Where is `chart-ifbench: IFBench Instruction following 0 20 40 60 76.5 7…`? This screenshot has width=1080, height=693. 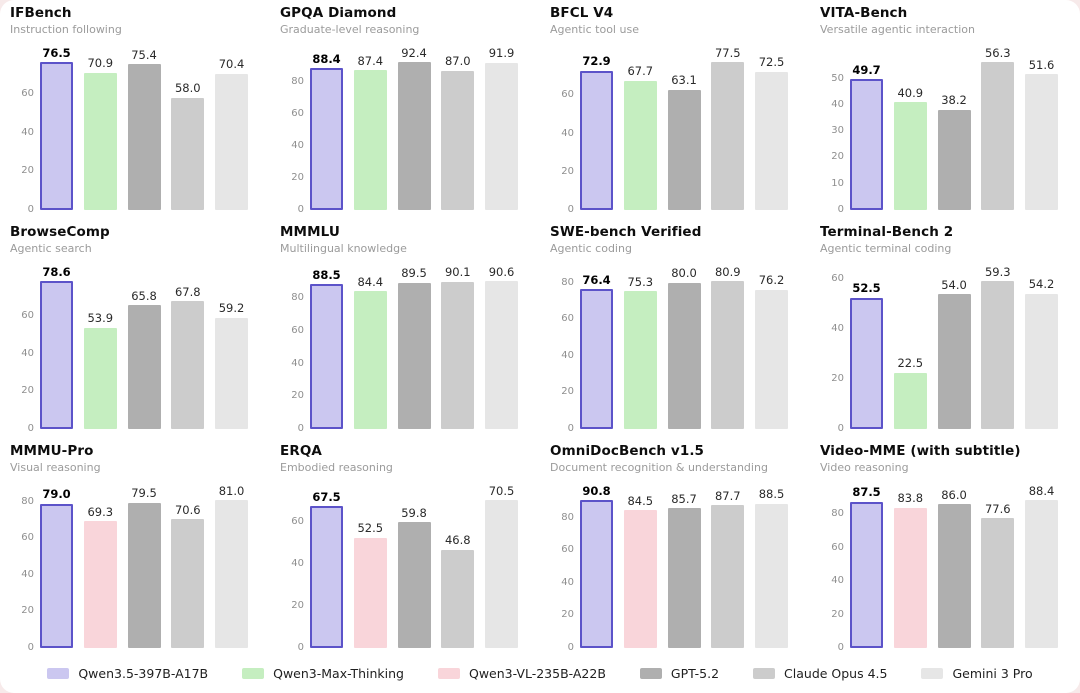 chart-ifbench: IFBench Instruction following 0 20 40 60 76.5 7… is located at coordinates (135, 111).